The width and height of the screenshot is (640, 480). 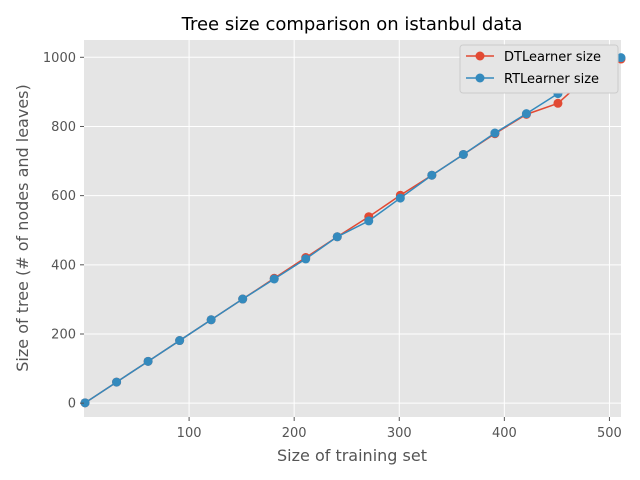 What do you see at coordinates (399, 433) in the screenshot?
I see `x-tick-label: 300` at bounding box center [399, 433].